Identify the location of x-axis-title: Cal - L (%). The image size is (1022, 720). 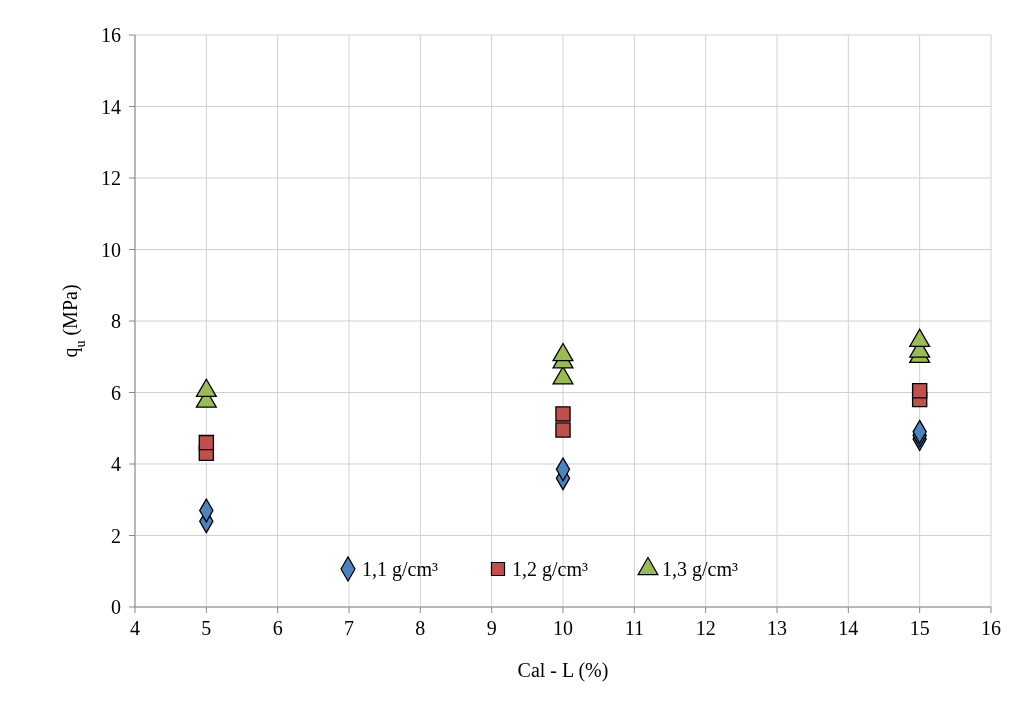
(563, 670).